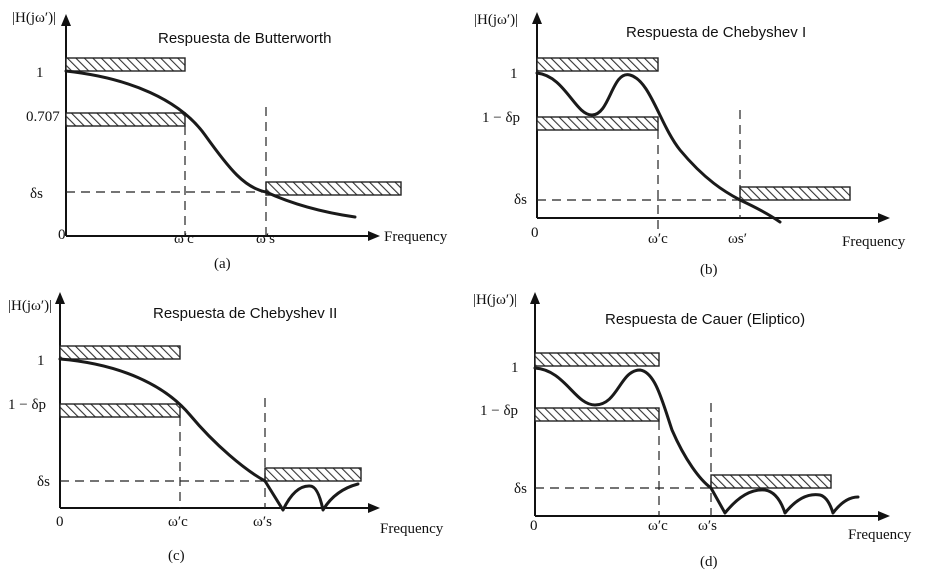 The width and height of the screenshot is (928, 574). Describe the element at coordinates (244, 38) in the screenshot. I see `panel-title: Respuesta de Butterworth` at that location.